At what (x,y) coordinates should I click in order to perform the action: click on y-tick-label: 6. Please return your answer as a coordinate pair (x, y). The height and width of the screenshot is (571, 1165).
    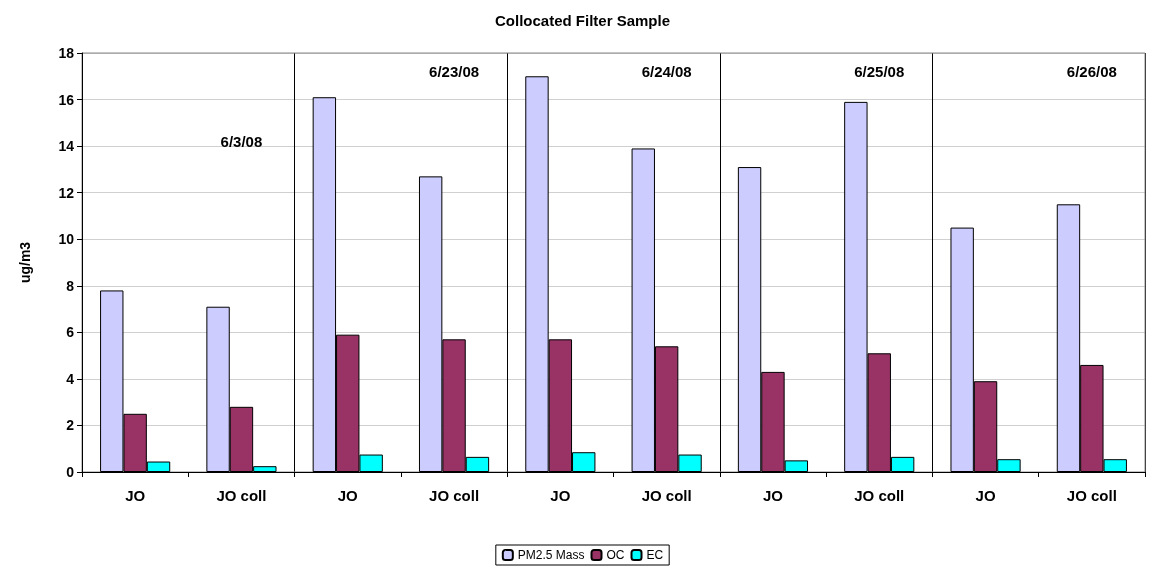
    Looking at the image, I should click on (70, 332).